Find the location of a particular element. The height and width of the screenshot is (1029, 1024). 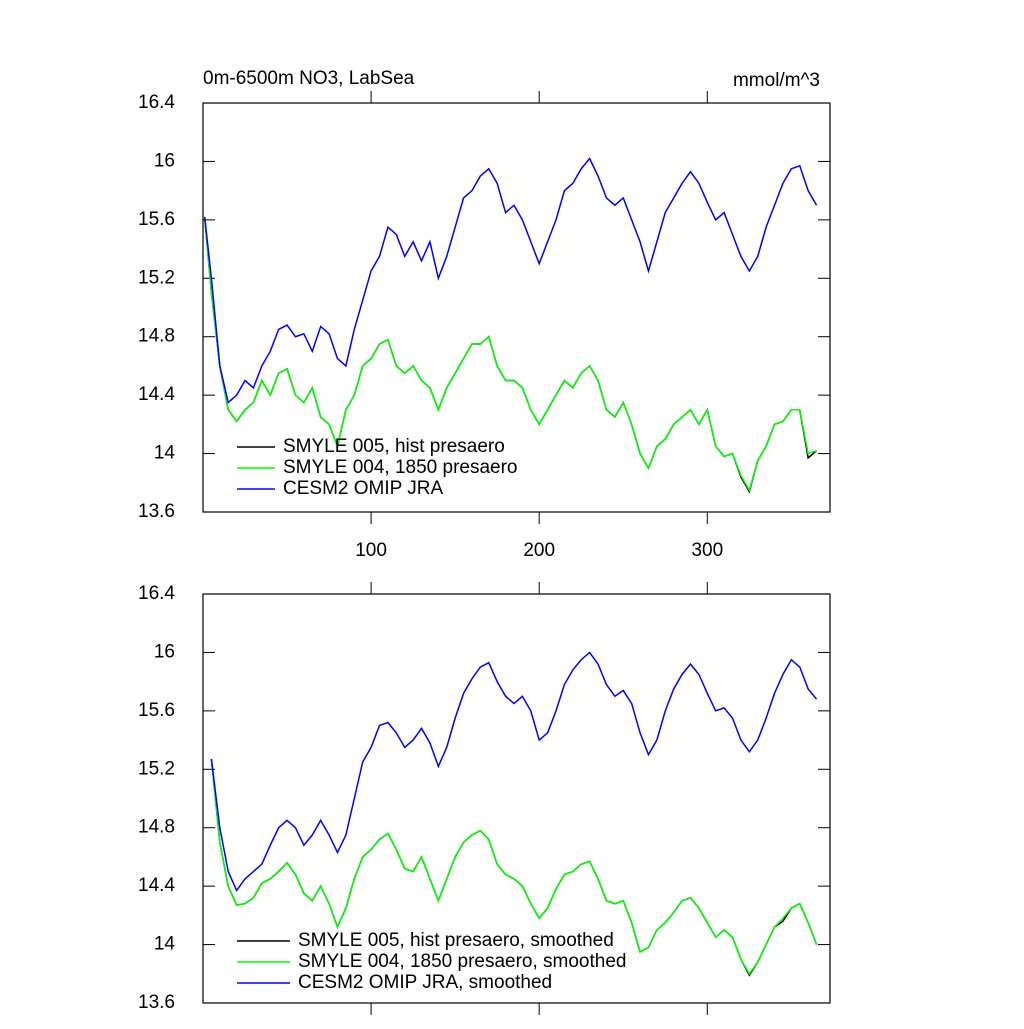

x-tick-label: 200 is located at coordinates (539, 550).